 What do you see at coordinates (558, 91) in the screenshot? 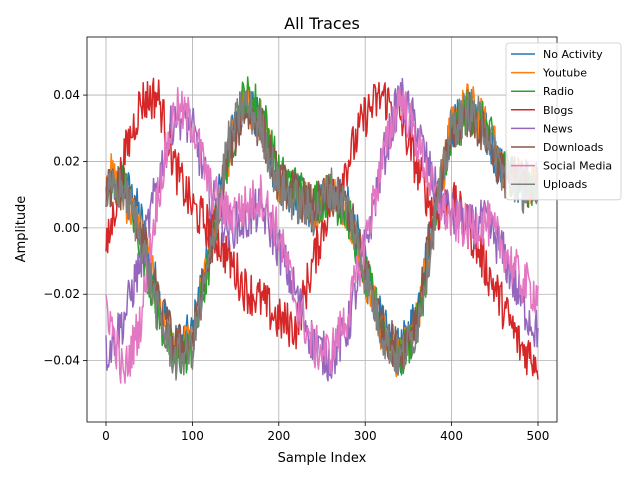
I see `legend-label: Radio` at bounding box center [558, 91].